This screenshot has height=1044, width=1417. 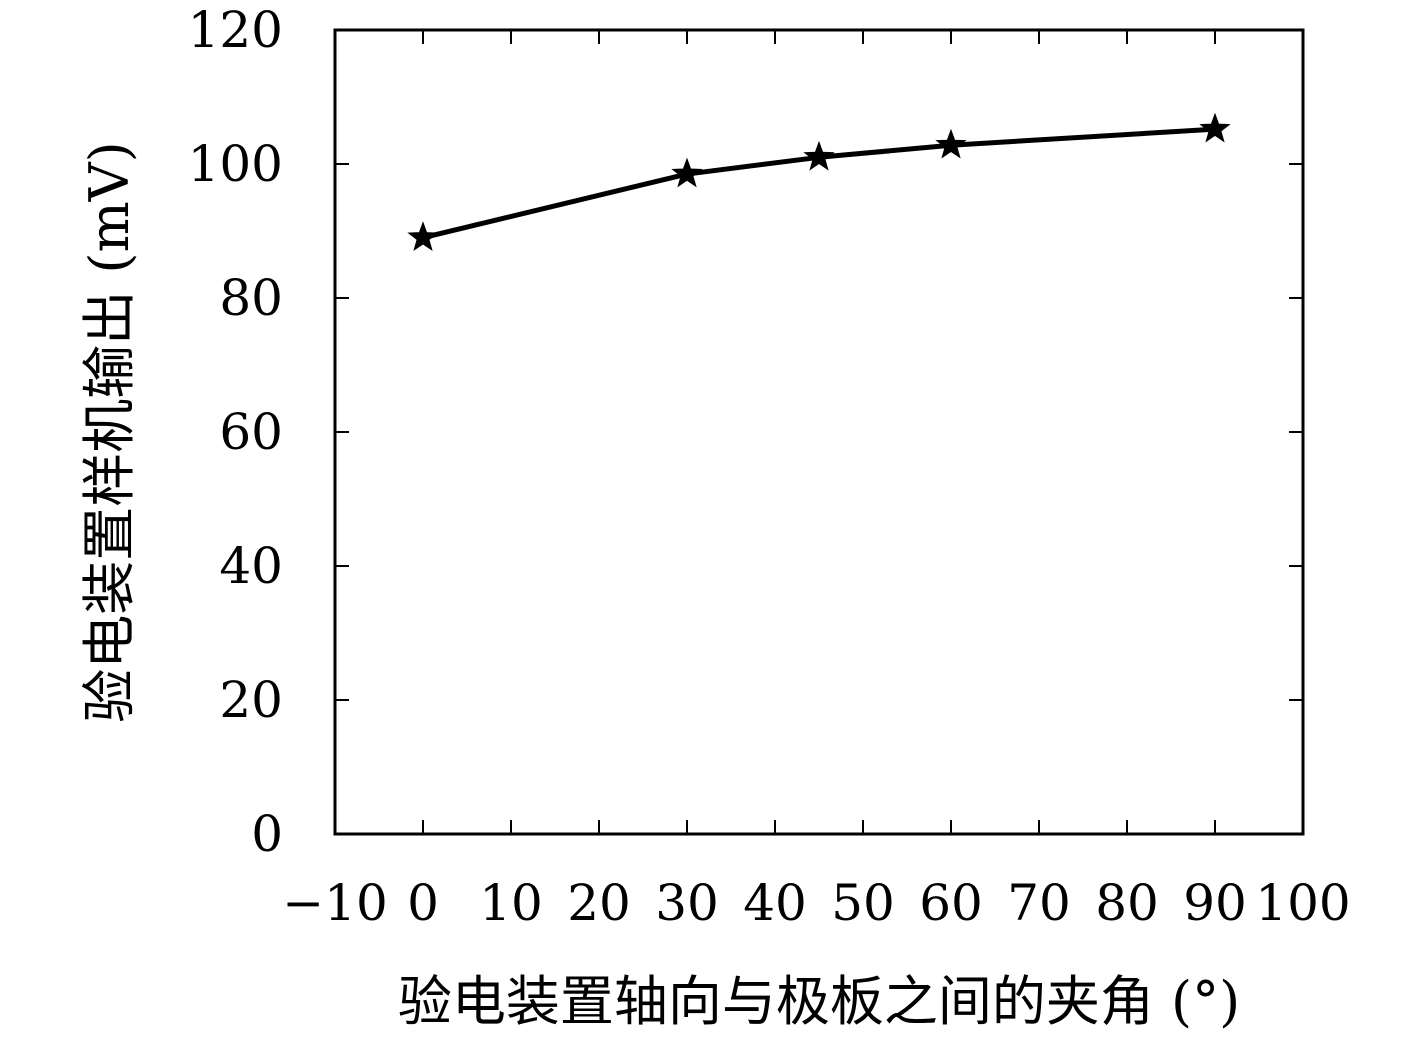 What do you see at coordinates (335, 903) in the screenshot?
I see `x-tick-label: −10` at bounding box center [335, 903].